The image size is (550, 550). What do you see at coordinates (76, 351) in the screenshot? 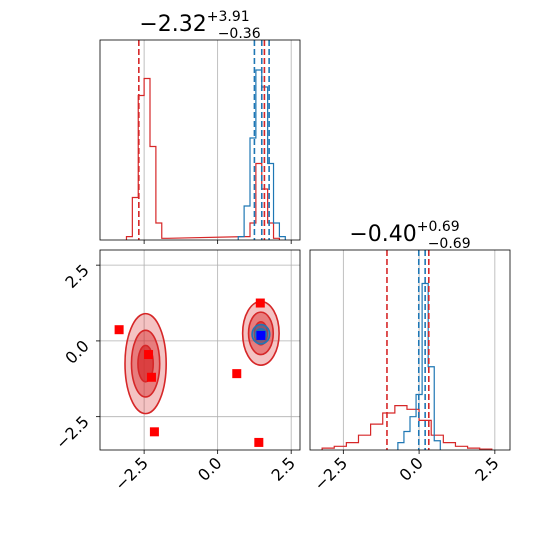
I see `y-tick-label: 0.0` at bounding box center [76, 351].